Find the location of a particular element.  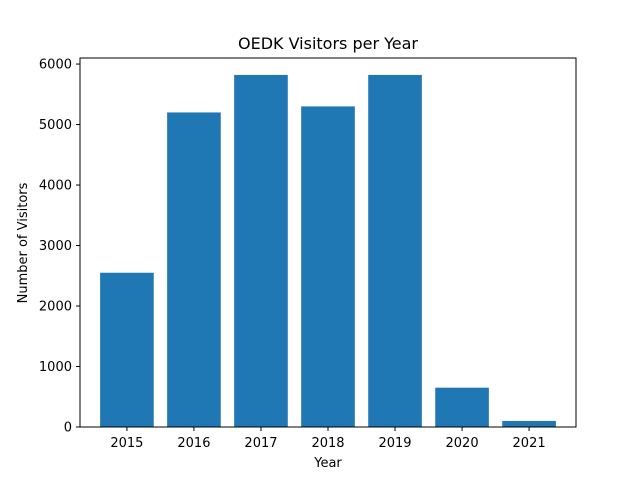

y-tick-label: 4000 is located at coordinates (55, 186).